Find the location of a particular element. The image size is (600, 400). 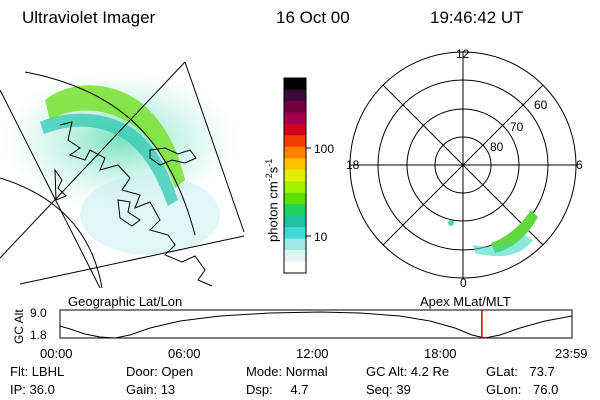

status-glat: GLat: 73.7 is located at coordinates (520, 371).